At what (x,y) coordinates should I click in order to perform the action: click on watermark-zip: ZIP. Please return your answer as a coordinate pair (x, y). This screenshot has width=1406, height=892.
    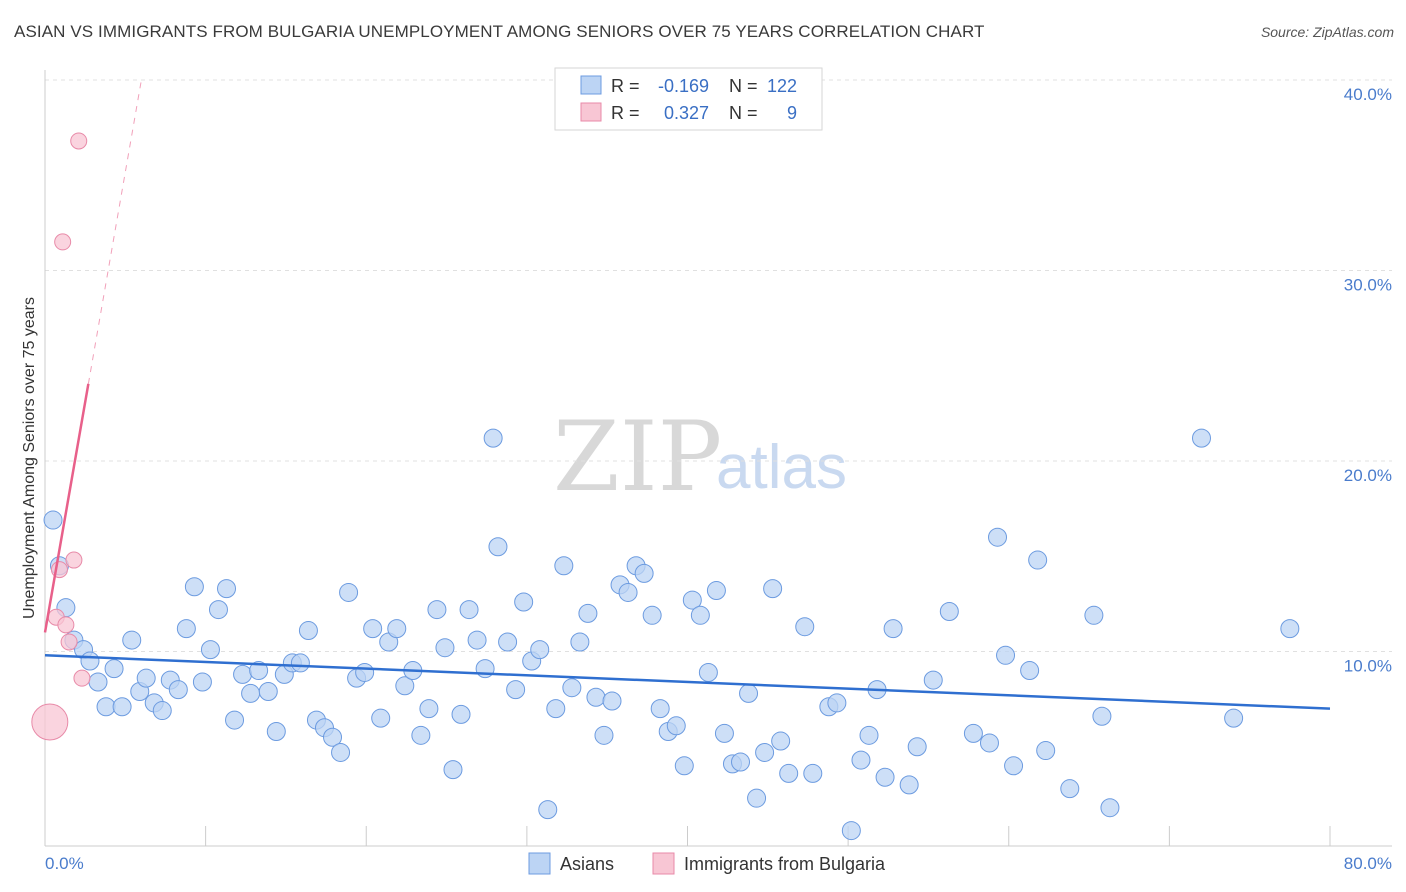
    Looking at the image, I should click on (637, 457).